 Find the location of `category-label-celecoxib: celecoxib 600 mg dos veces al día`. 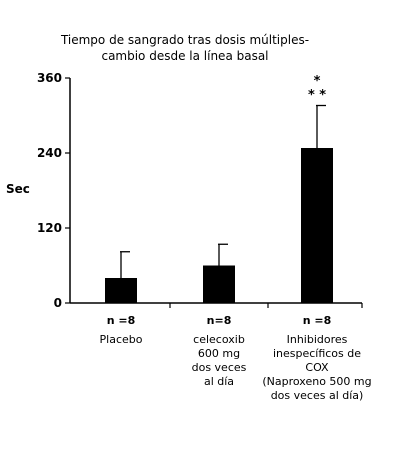

category-label-celecoxib: celecoxib 600 mg dos veces al día is located at coordinates (219, 361).